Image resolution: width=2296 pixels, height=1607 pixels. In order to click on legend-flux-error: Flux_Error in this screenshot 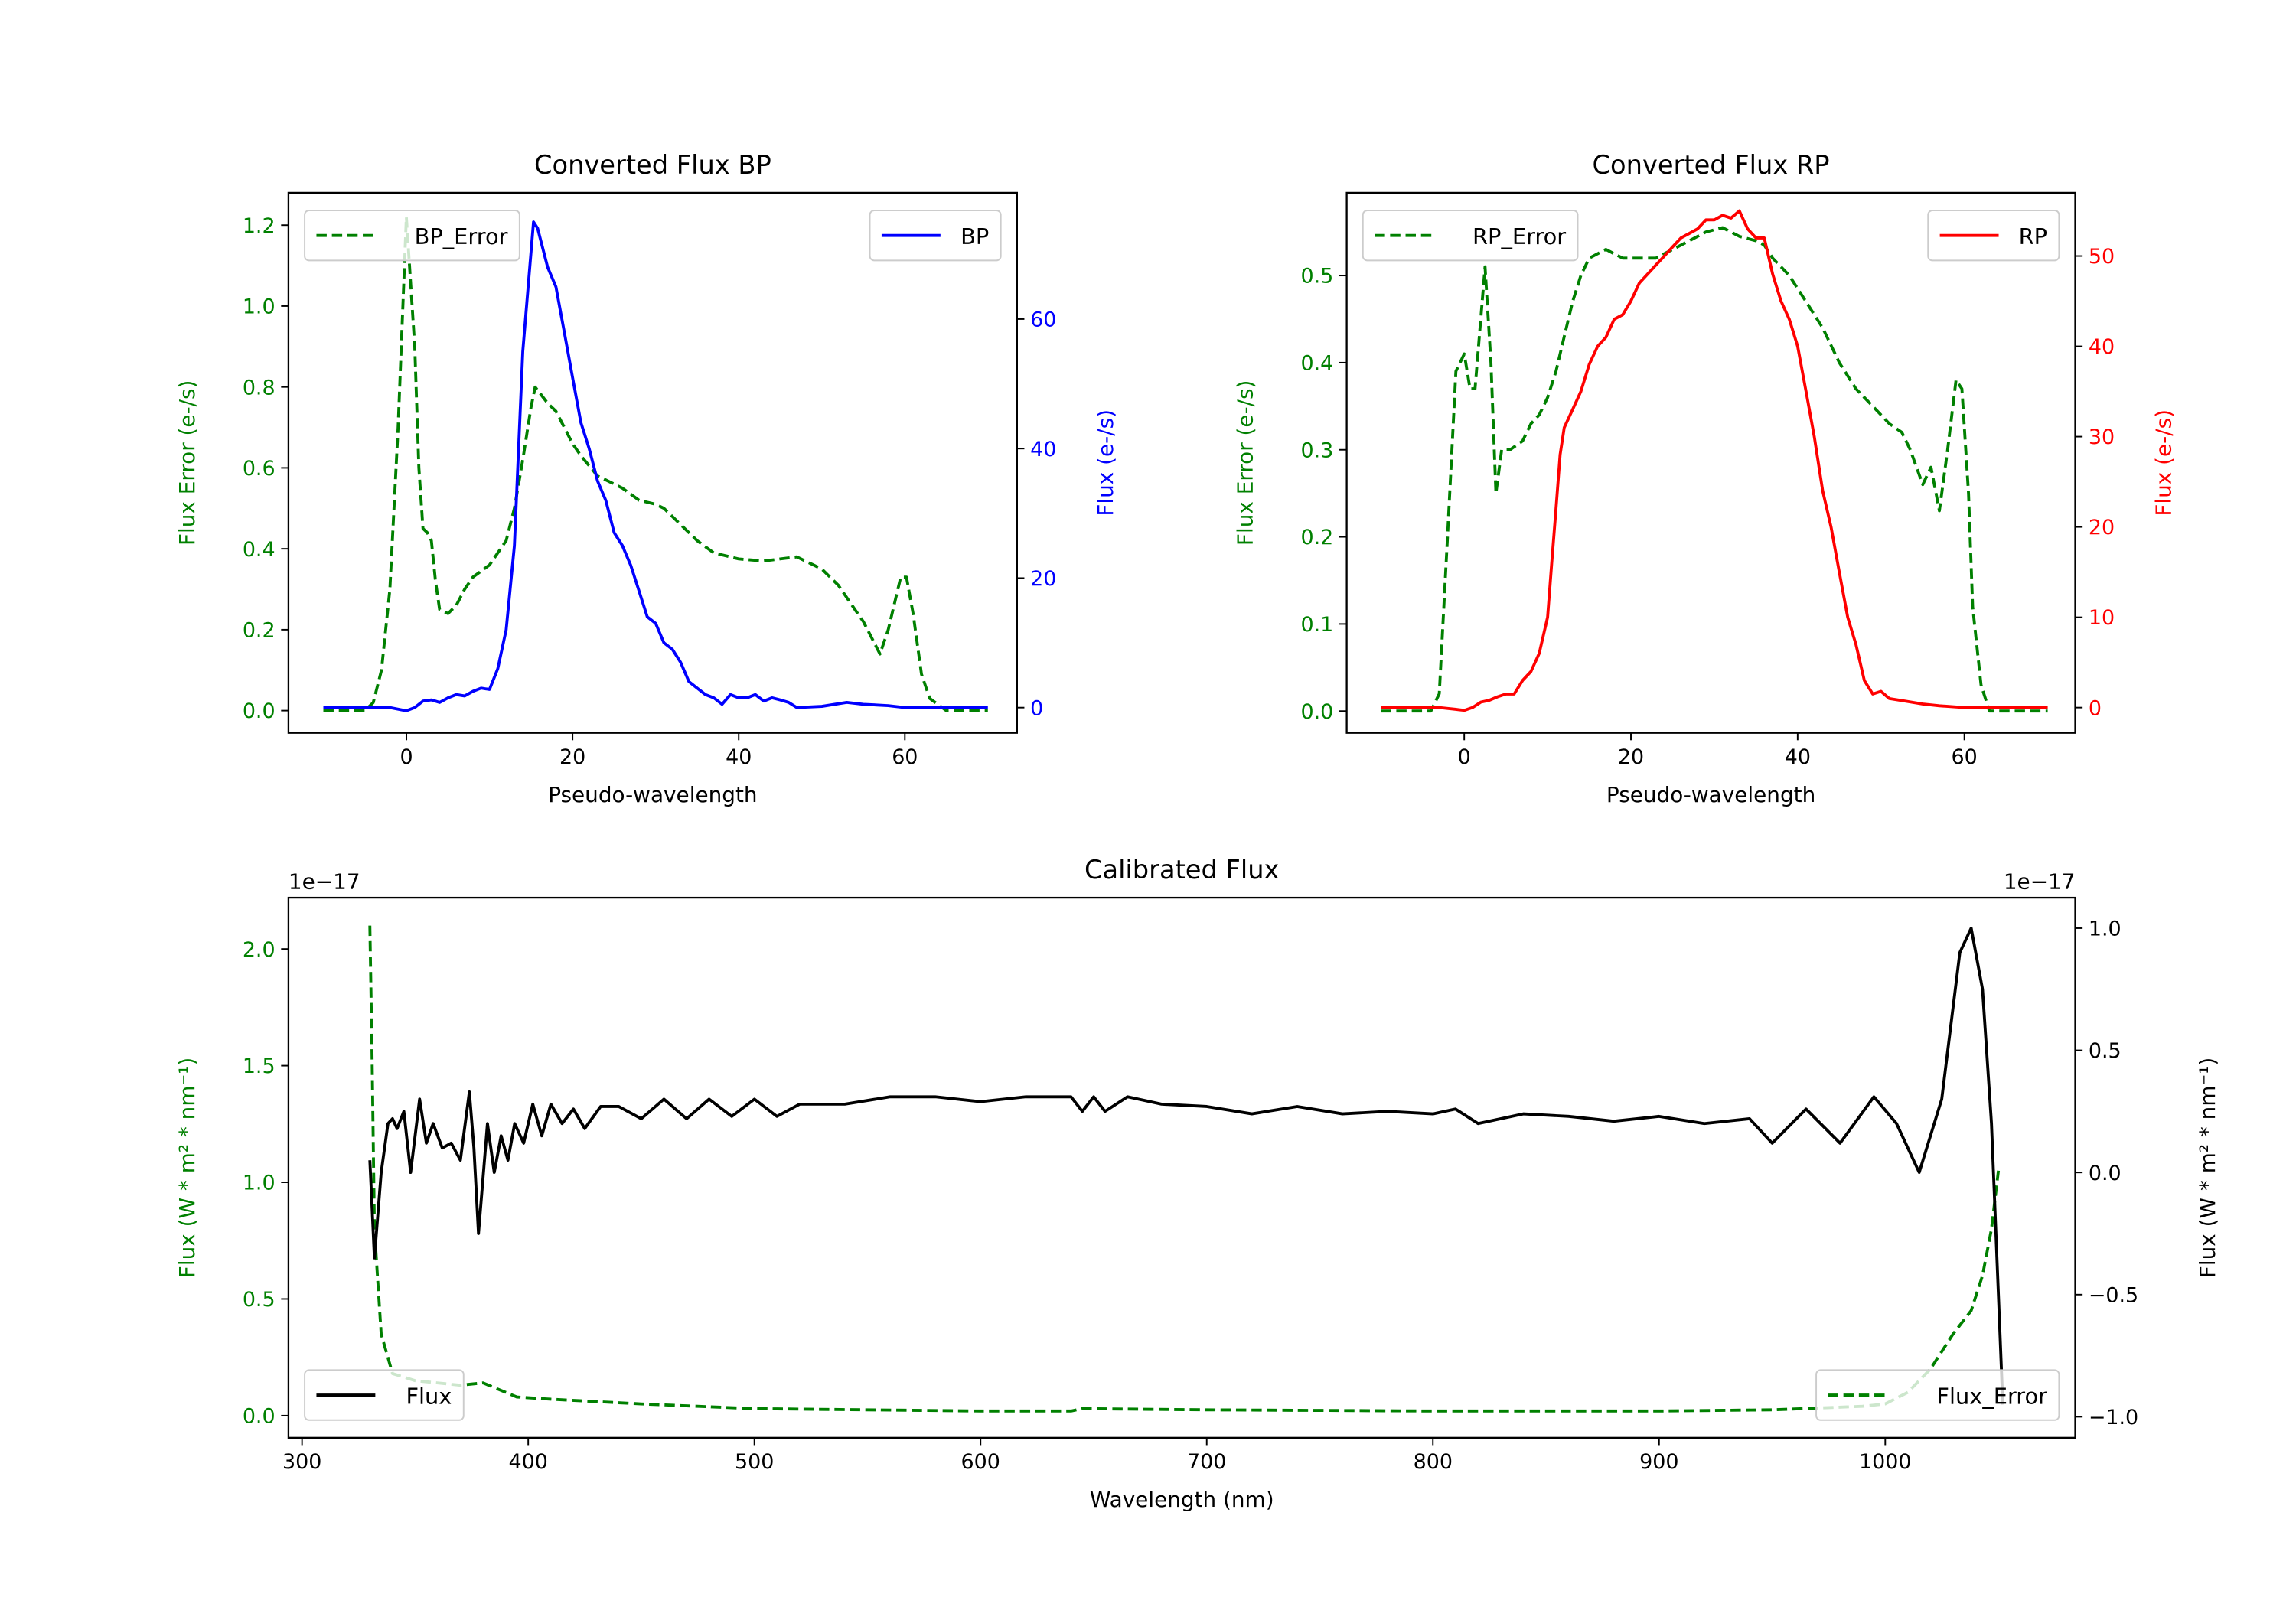, I will do `click(1937, 1395)`.